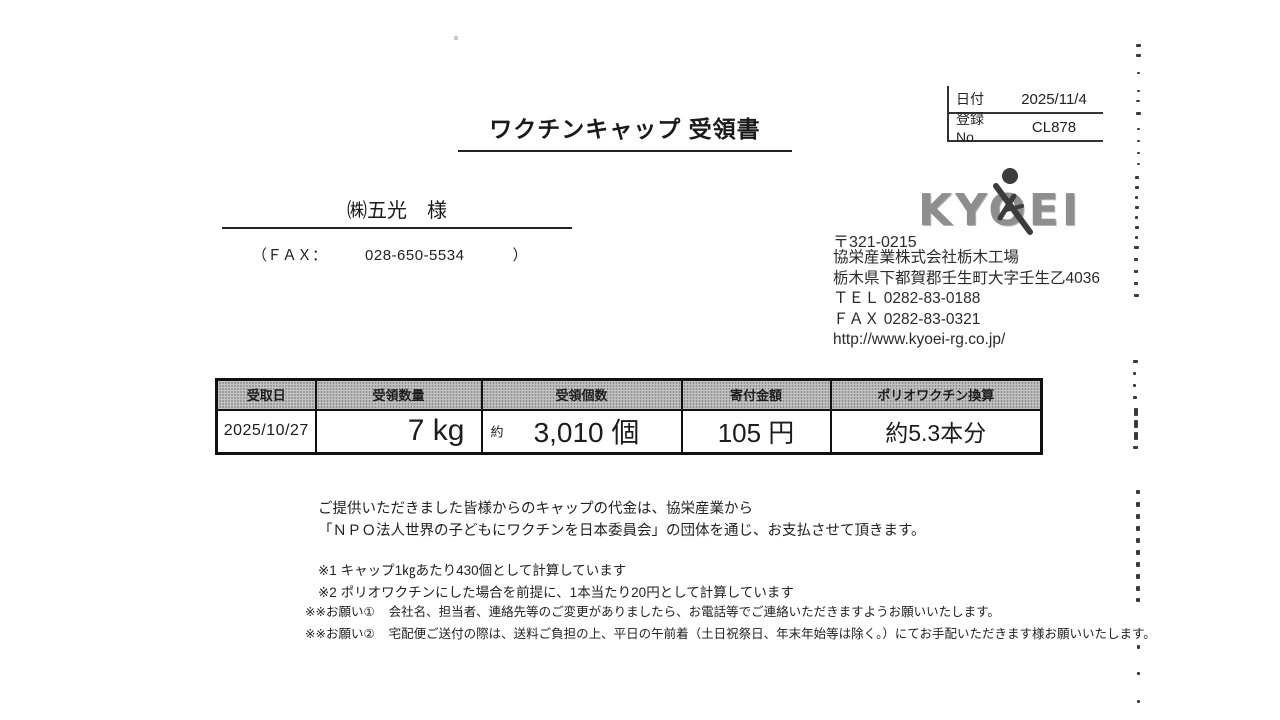  I want to click on page-title: ワクチンキャップ 受領書, so click(625, 131).